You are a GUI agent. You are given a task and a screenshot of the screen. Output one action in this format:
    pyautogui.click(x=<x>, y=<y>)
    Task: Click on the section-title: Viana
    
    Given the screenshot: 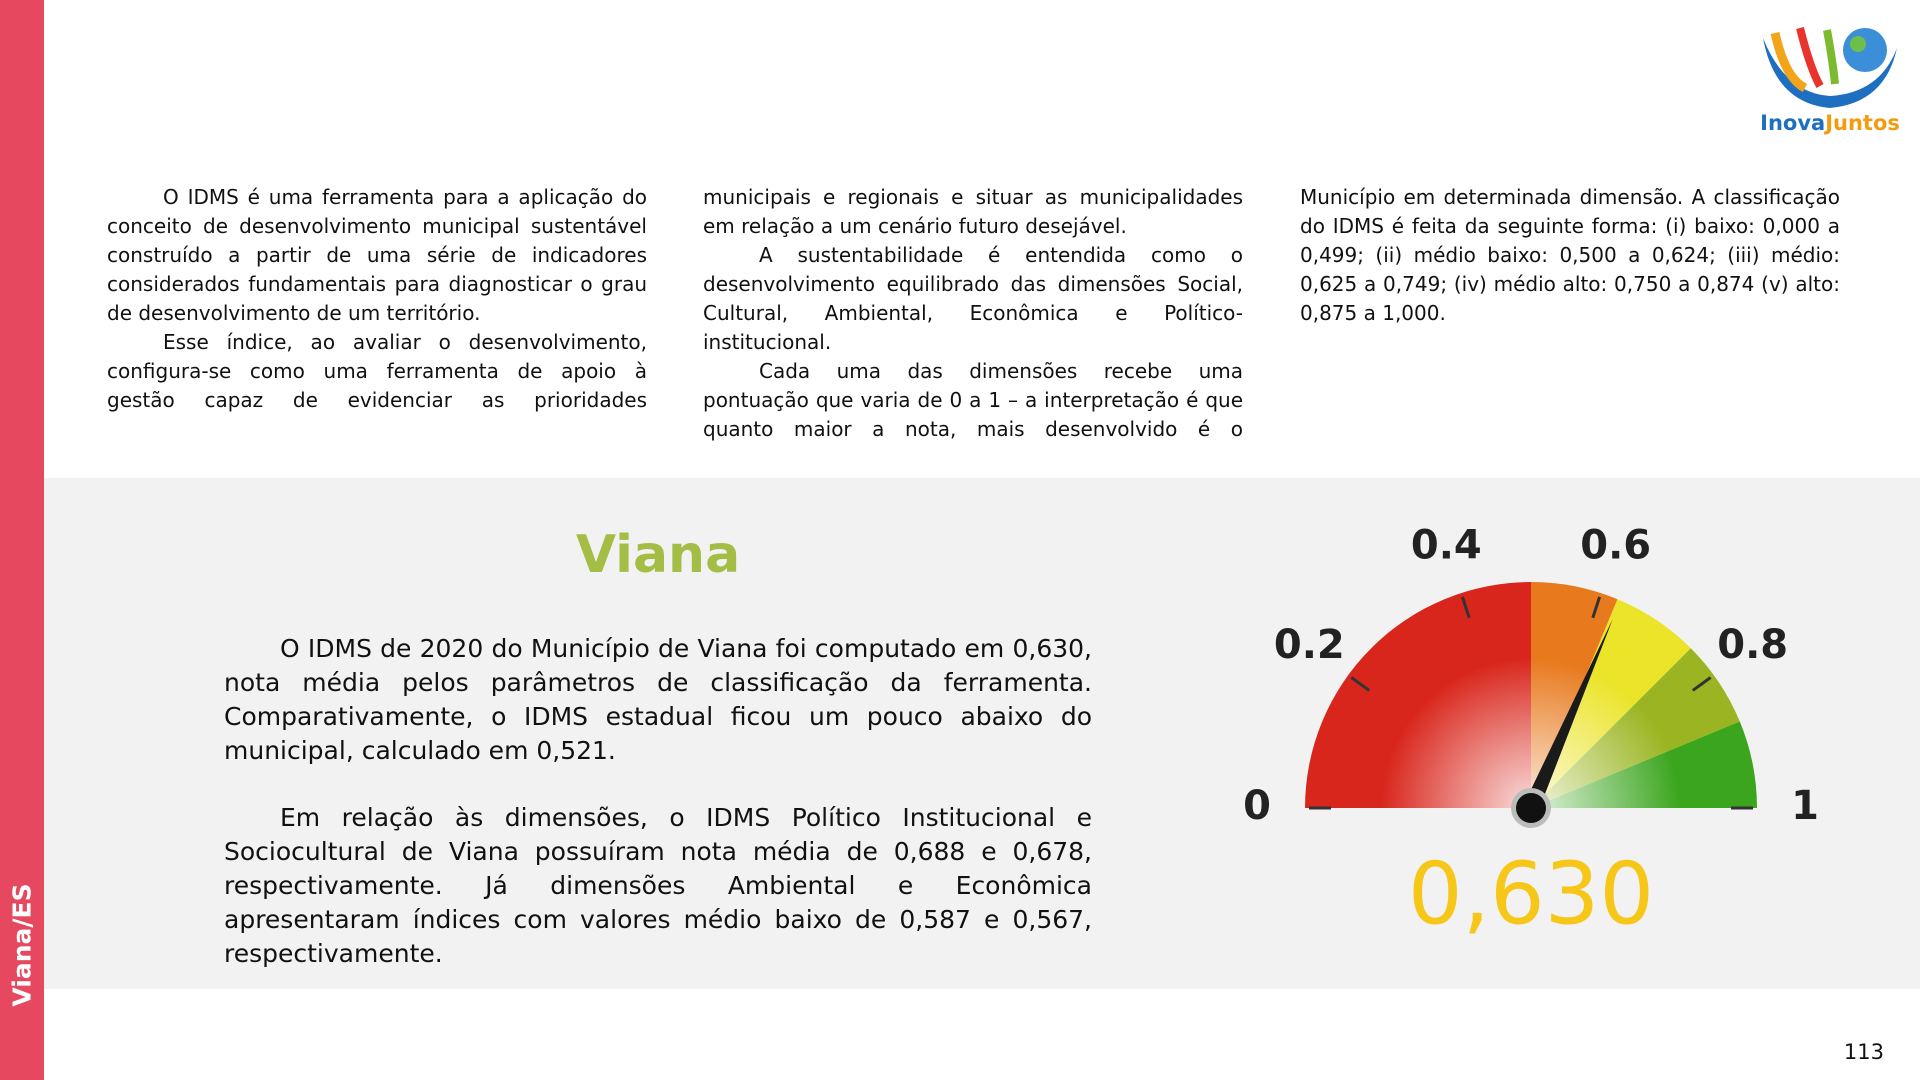 What is the action you would take?
    pyautogui.click(x=658, y=555)
    